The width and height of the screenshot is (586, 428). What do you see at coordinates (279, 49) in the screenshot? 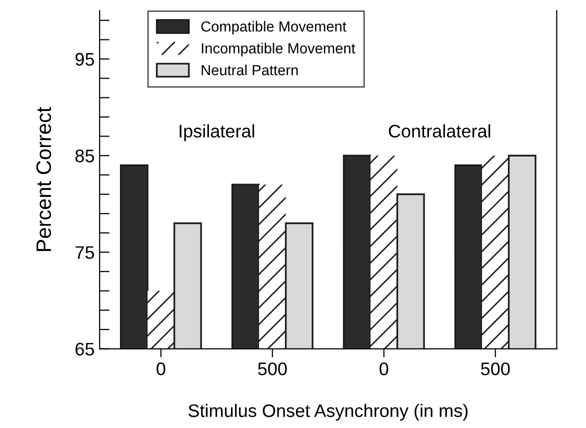
I see `legend-label: Incompatible Movement` at bounding box center [279, 49].